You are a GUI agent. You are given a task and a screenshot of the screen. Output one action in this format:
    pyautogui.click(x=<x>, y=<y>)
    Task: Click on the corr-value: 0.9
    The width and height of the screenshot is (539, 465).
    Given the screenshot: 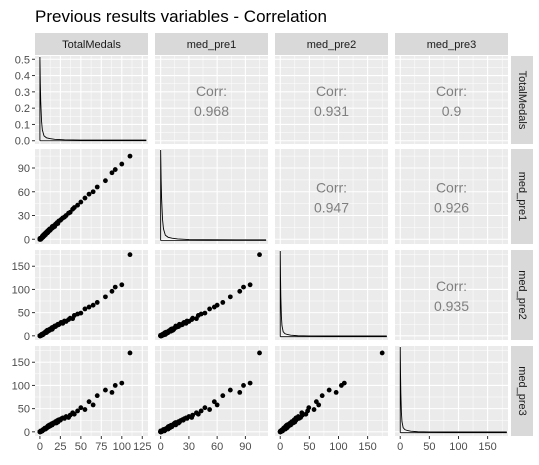 What is the action you would take?
    pyautogui.click(x=452, y=111)
    